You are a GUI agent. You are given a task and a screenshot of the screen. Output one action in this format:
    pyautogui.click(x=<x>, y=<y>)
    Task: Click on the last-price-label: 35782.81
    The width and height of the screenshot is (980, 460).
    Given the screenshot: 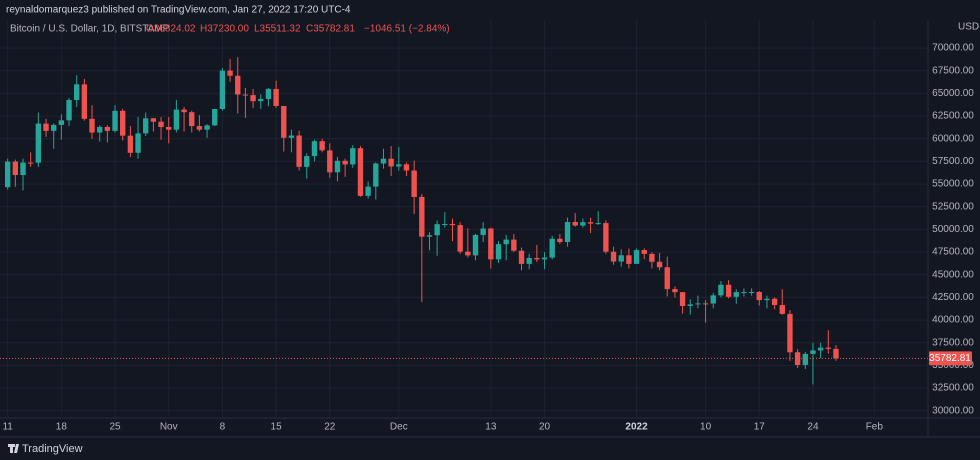 What is the action you would take?
    pyautogui.click(x=950, y=358)
    